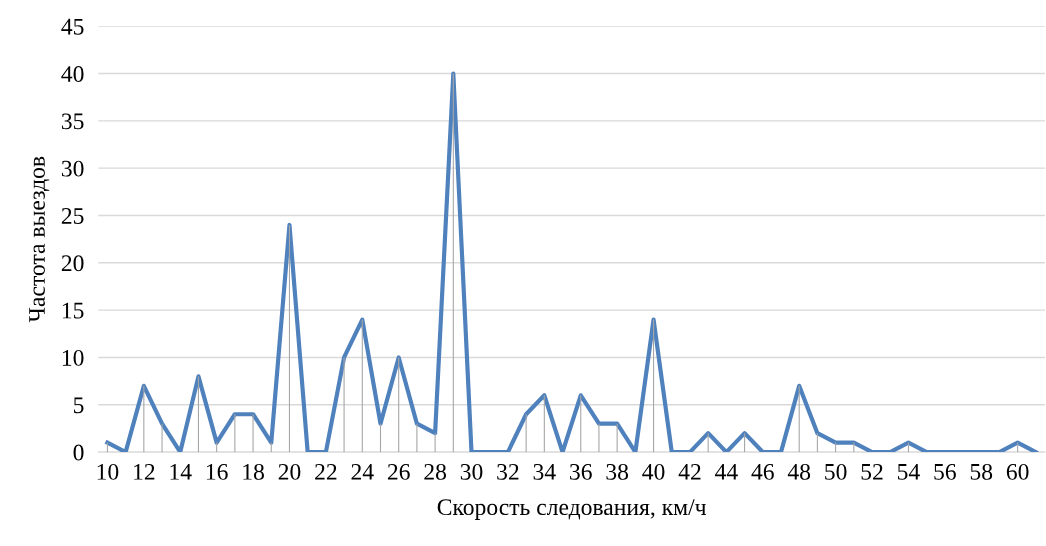 The width and height of the screenshot is (1046, 546). I want to click on y-tick-label: 0, so click(78, 452).